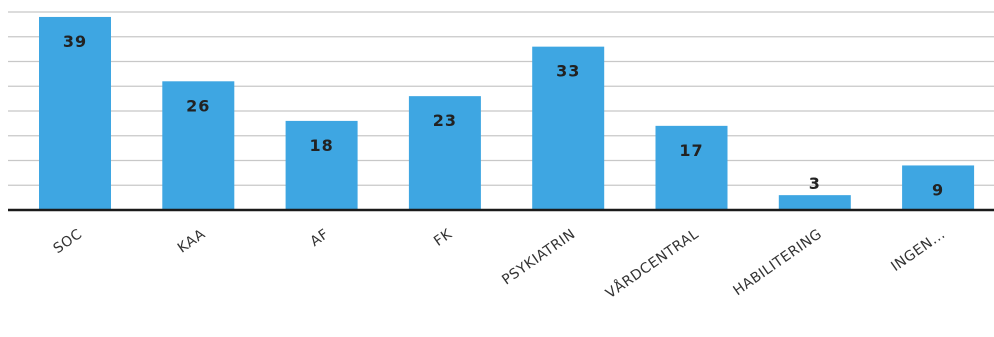  What do you see at coordinates (691, 150) in the screenshot?
I see `data-label-5: 17` at bounding box center [691, 150].